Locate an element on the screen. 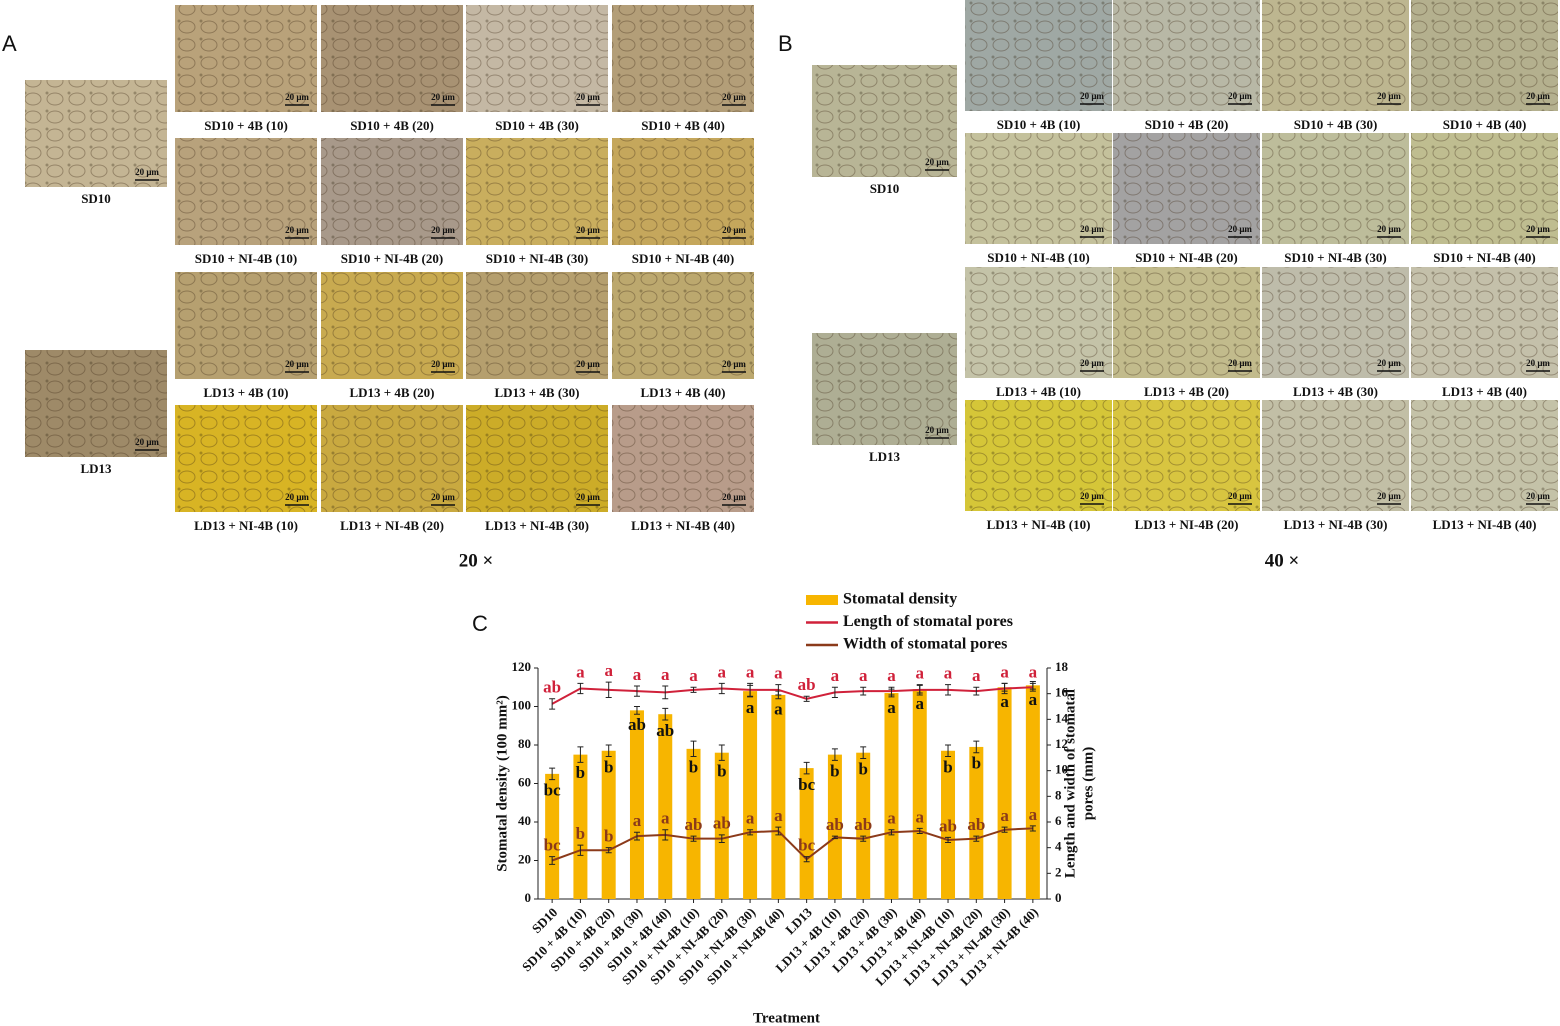 This screenshot has height=1026, width=1560. y-tick-label: 120 is located at coordinates (522, 666).